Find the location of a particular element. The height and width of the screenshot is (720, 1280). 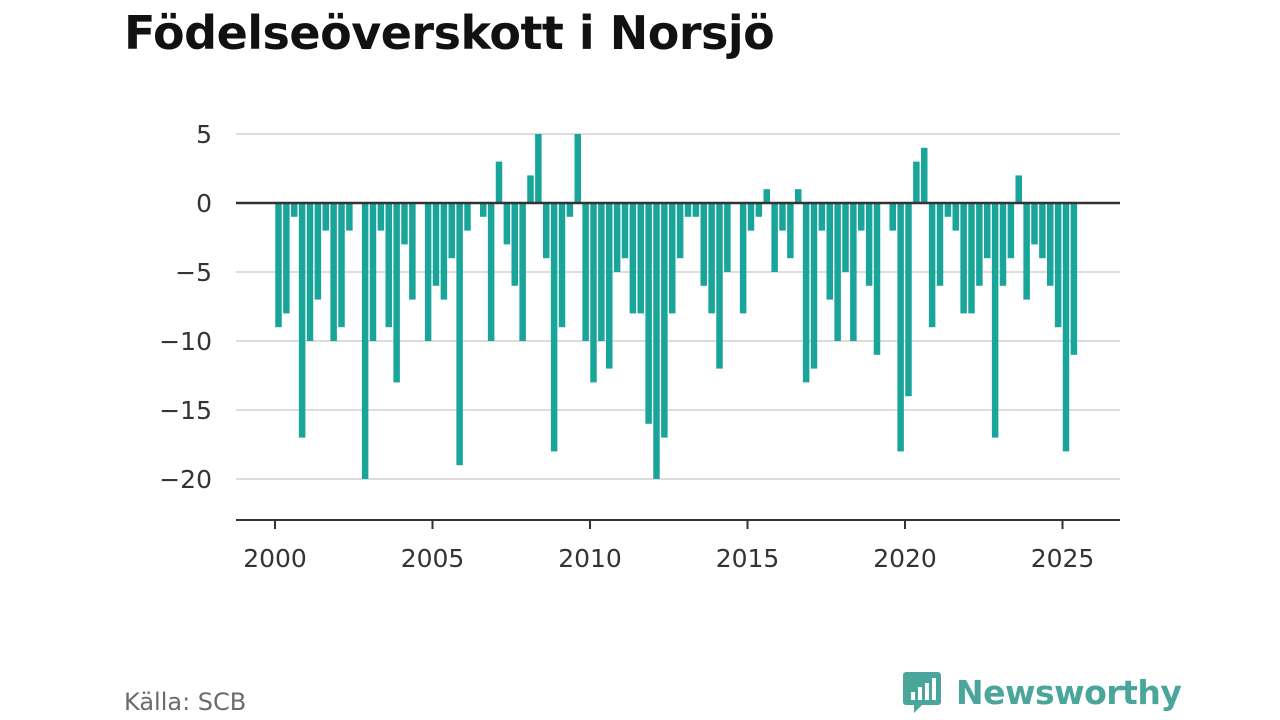

newsworthy-logo-icon is located at coordinates (922, 692).